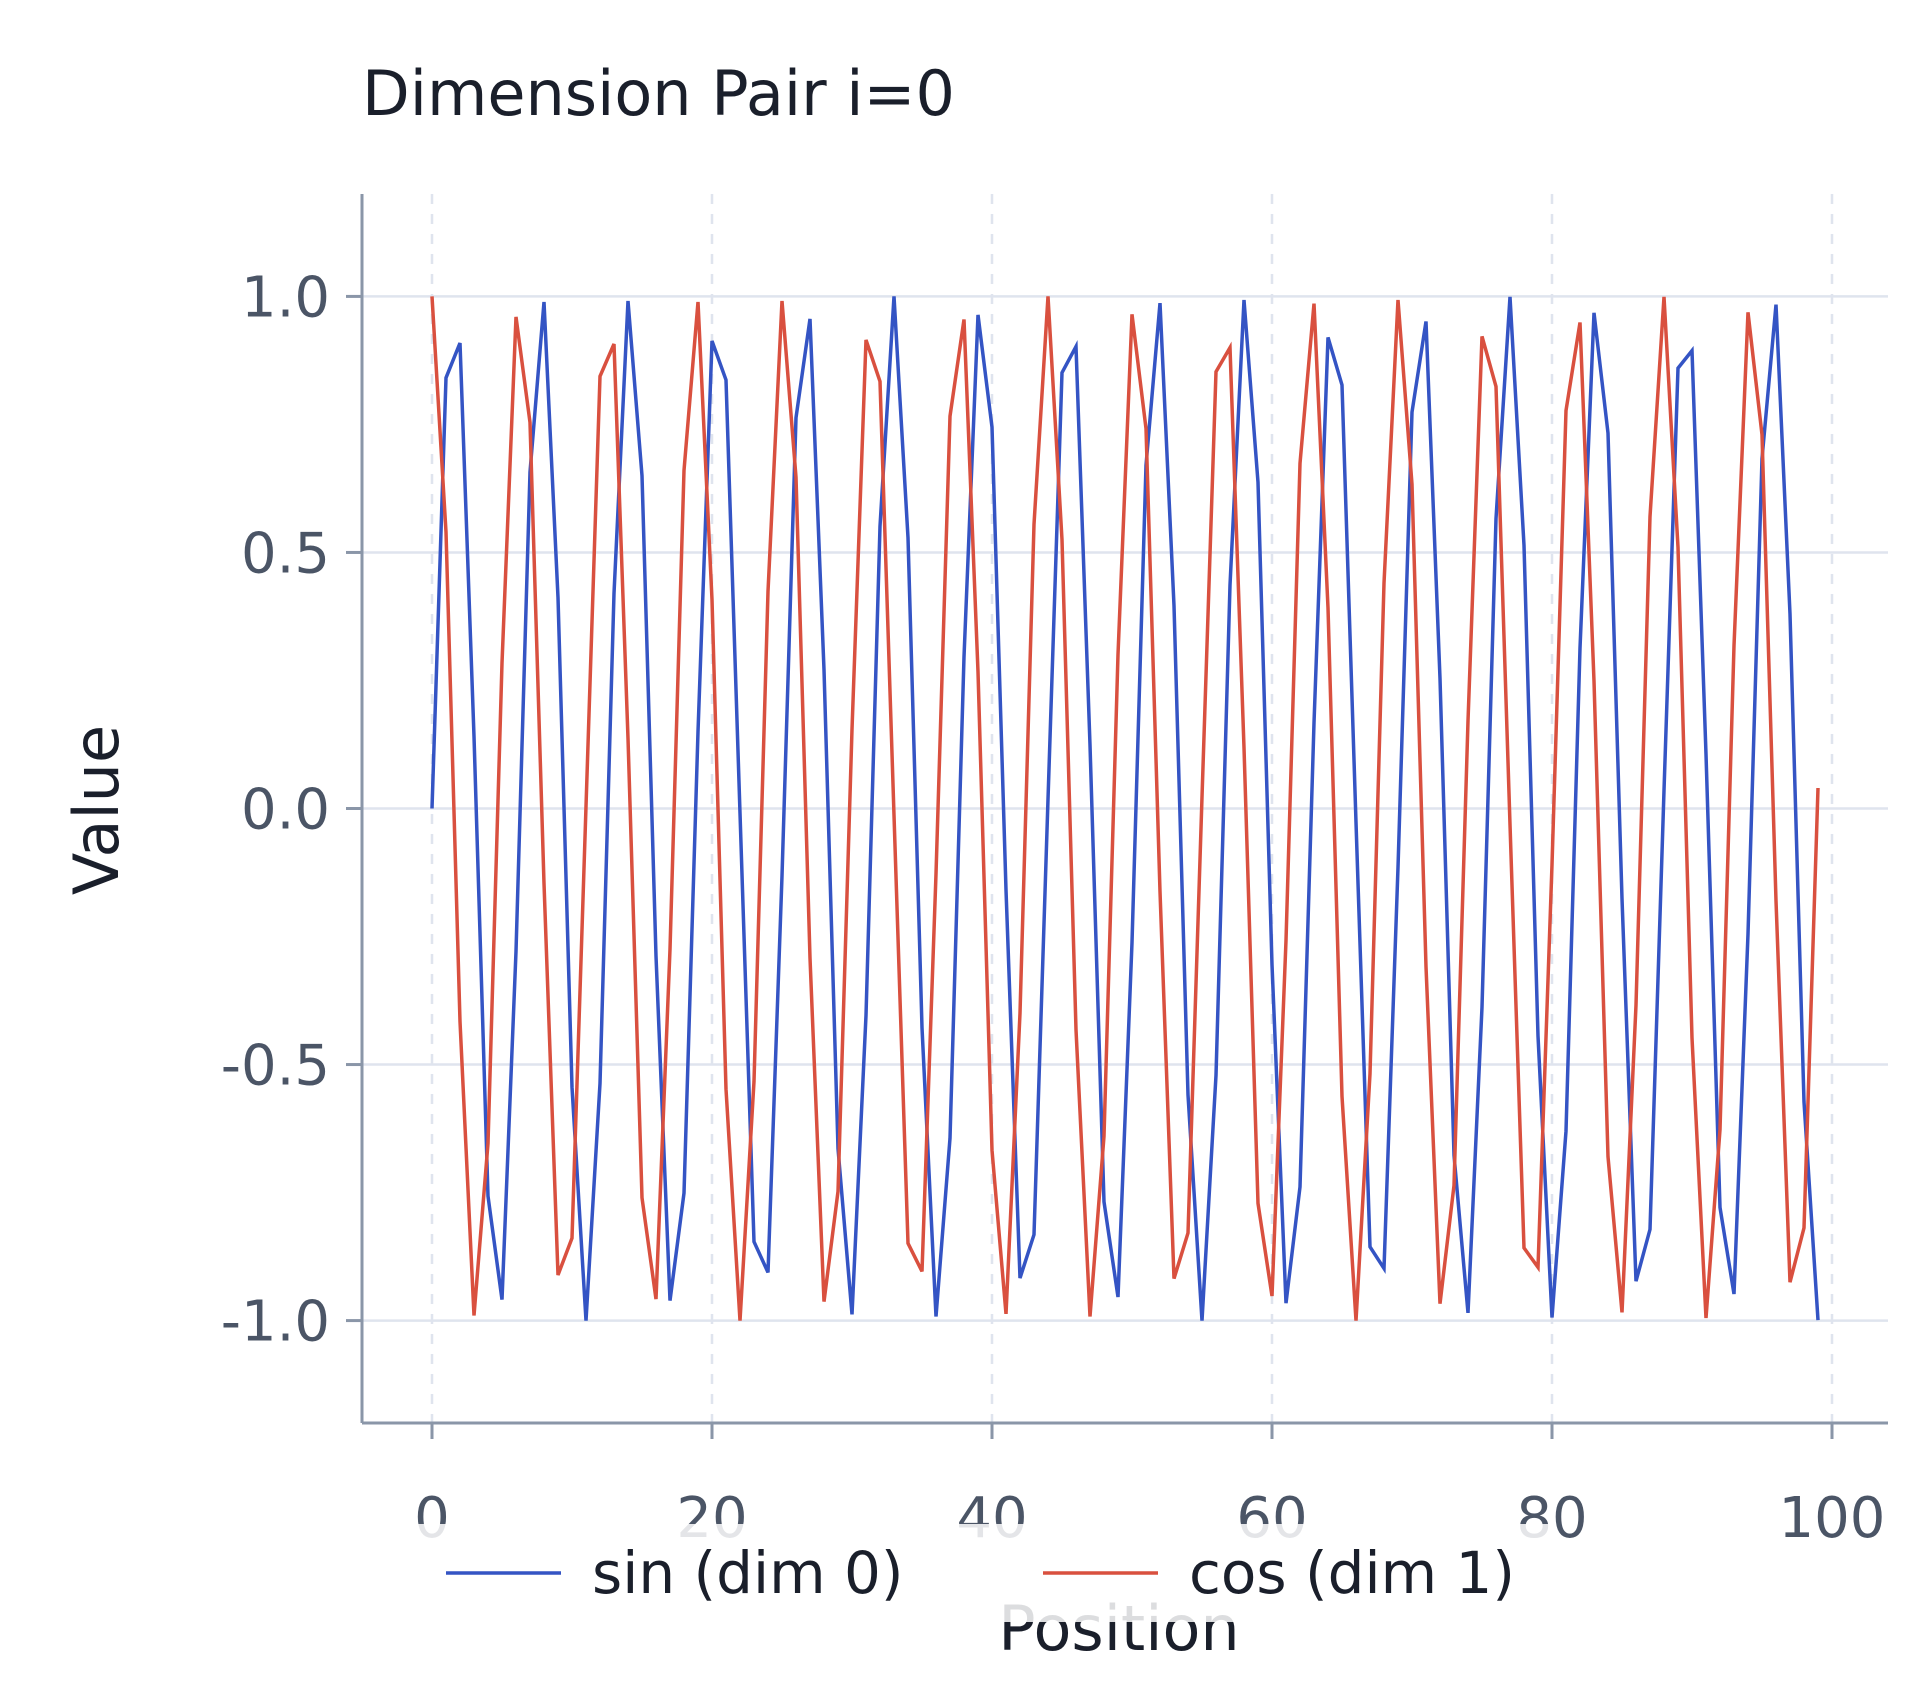 The width and height of the screenshot is (1920, 1701). I want to click on y-axis-label: Value, so click(96, 810).